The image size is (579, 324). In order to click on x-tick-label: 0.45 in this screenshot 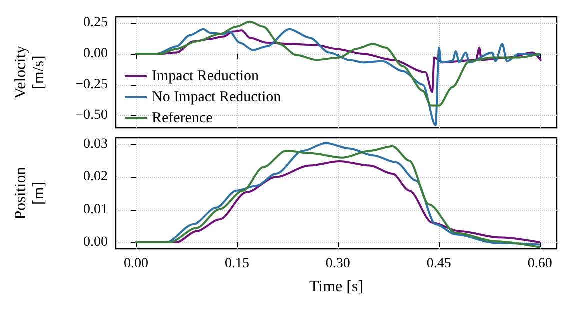, I will do `click(439, 264)`.